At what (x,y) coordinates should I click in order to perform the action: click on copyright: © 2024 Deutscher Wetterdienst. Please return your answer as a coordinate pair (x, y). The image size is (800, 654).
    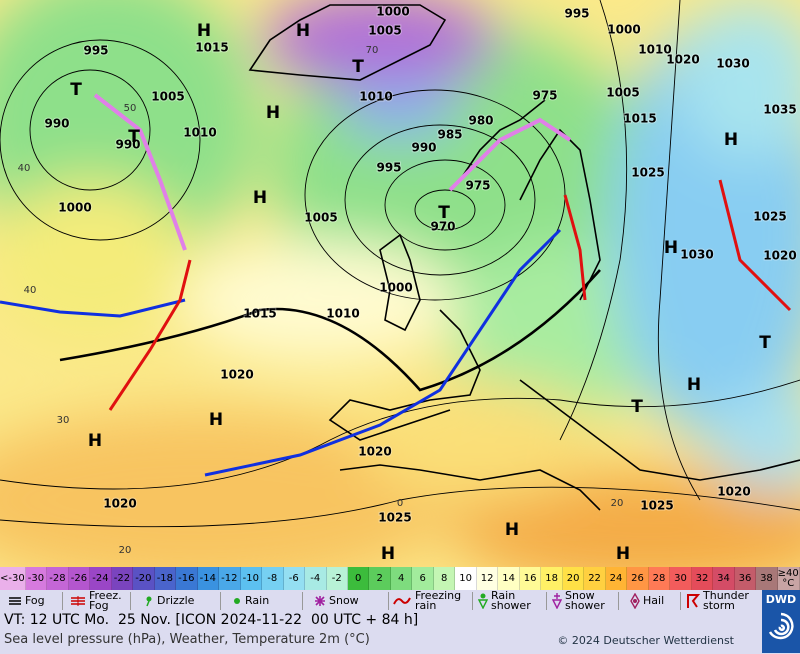
    Looking at the image, I should click on (645, 640).